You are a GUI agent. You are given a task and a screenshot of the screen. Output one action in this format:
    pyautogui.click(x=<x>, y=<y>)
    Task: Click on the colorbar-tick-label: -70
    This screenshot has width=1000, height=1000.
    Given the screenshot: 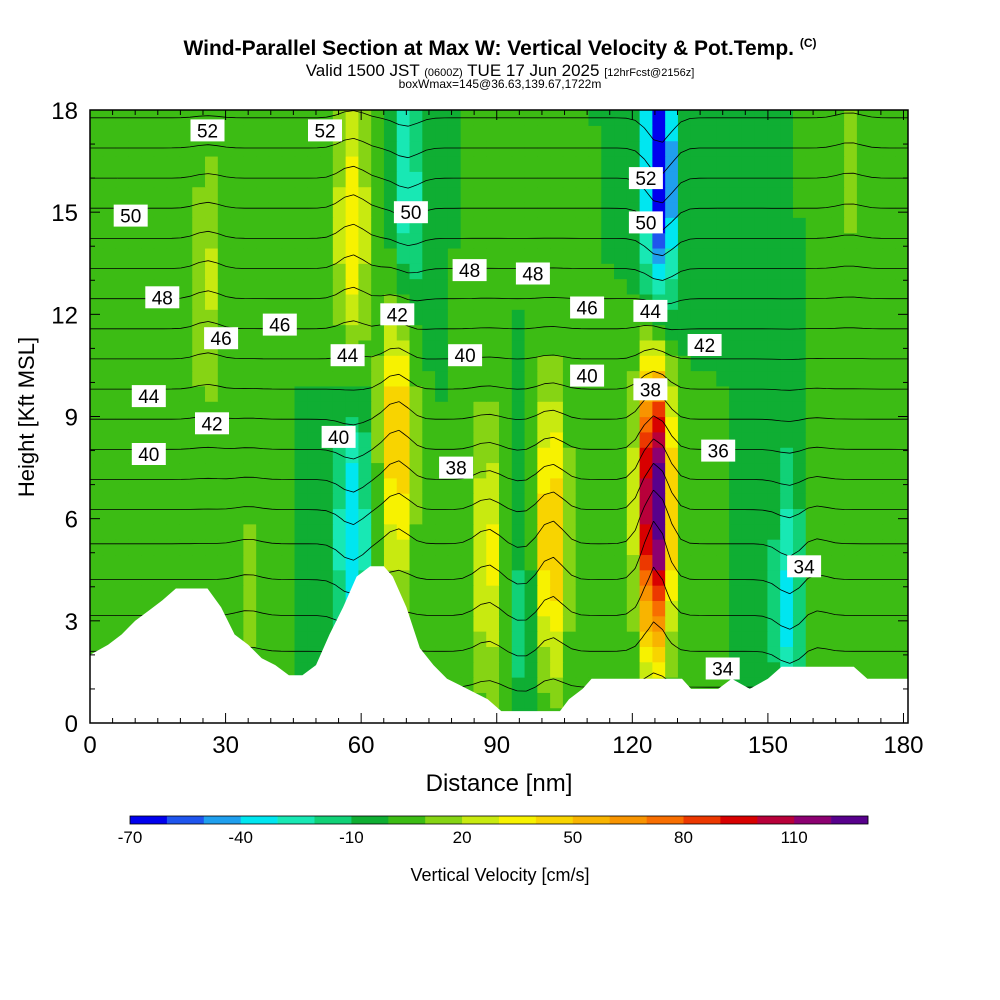 What is the action you would take?
    pyautogui.click(x=130, y=837)
    